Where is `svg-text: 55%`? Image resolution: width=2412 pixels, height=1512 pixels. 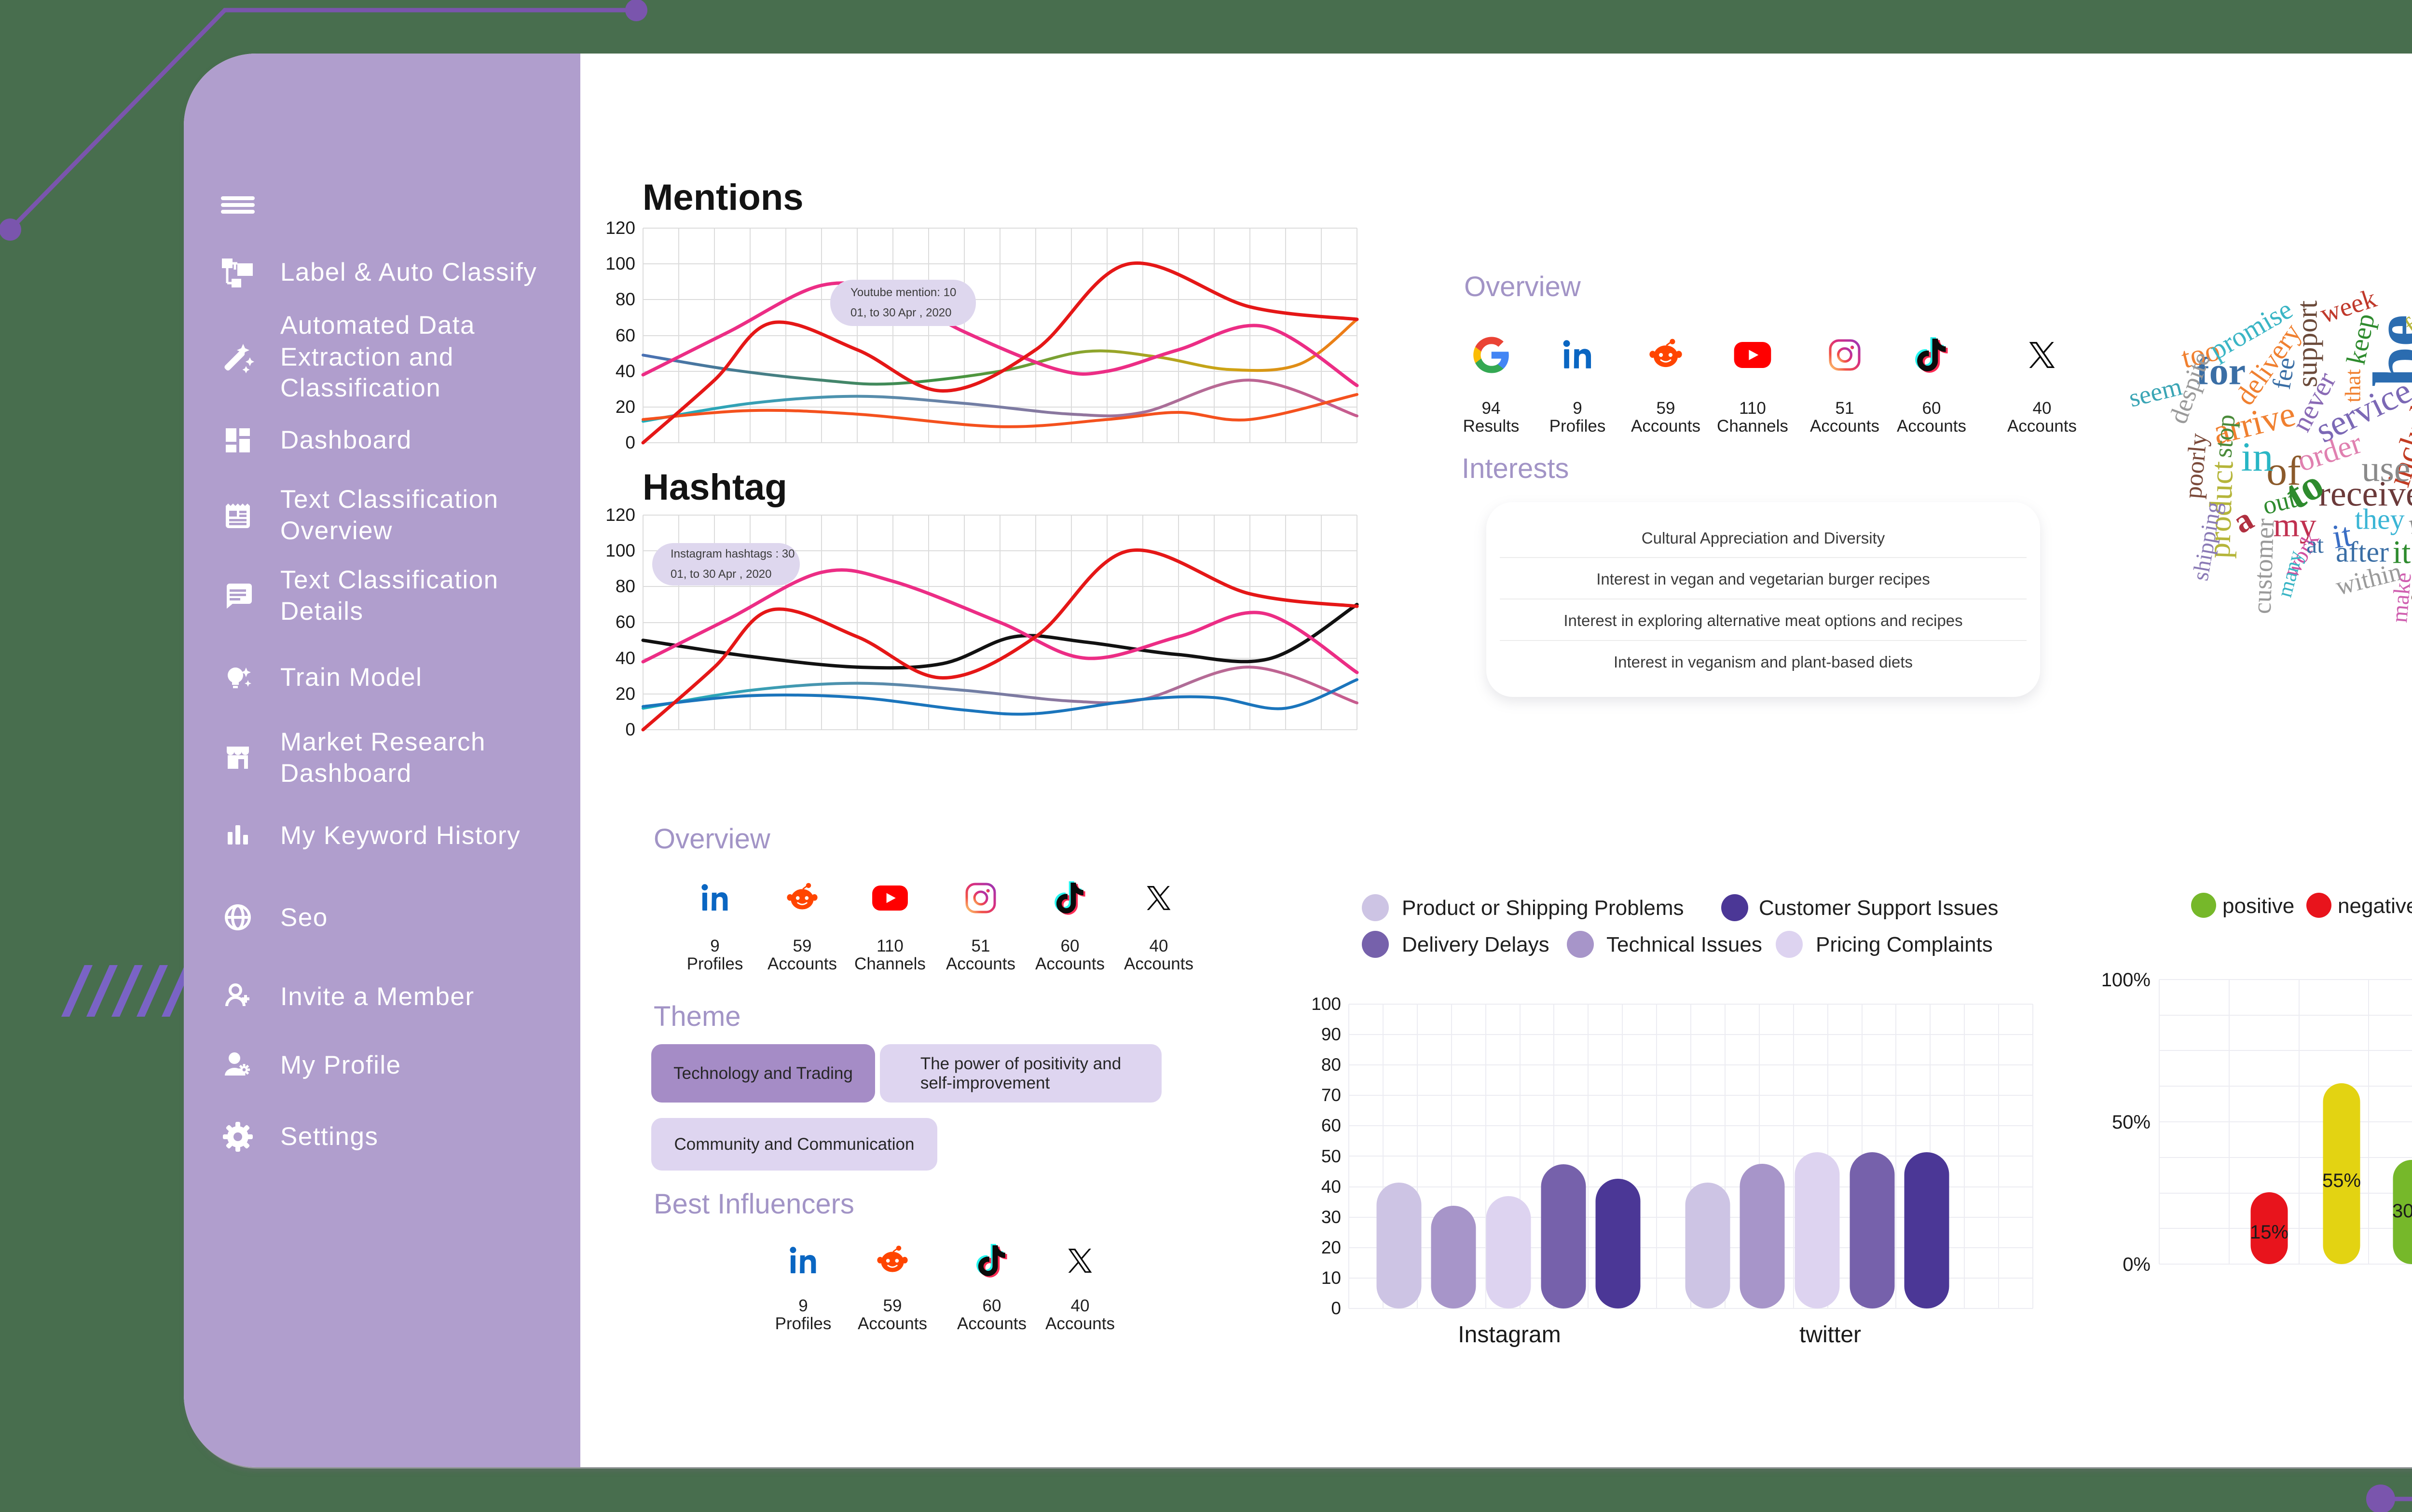 svg-text: 55% is located at coordinates (2341, 1181).